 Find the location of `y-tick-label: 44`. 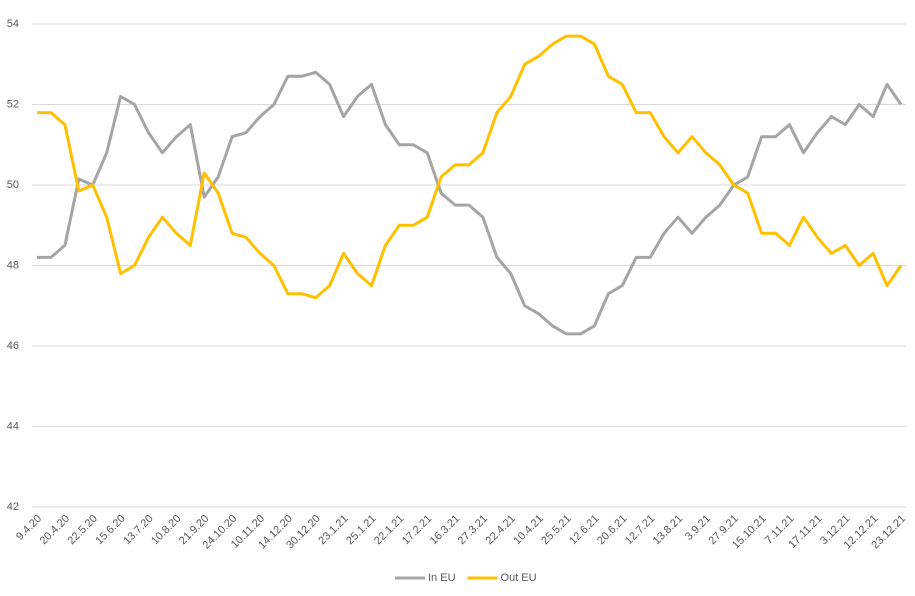

y-tick-label: 44 is located at coordinates (13, 426).